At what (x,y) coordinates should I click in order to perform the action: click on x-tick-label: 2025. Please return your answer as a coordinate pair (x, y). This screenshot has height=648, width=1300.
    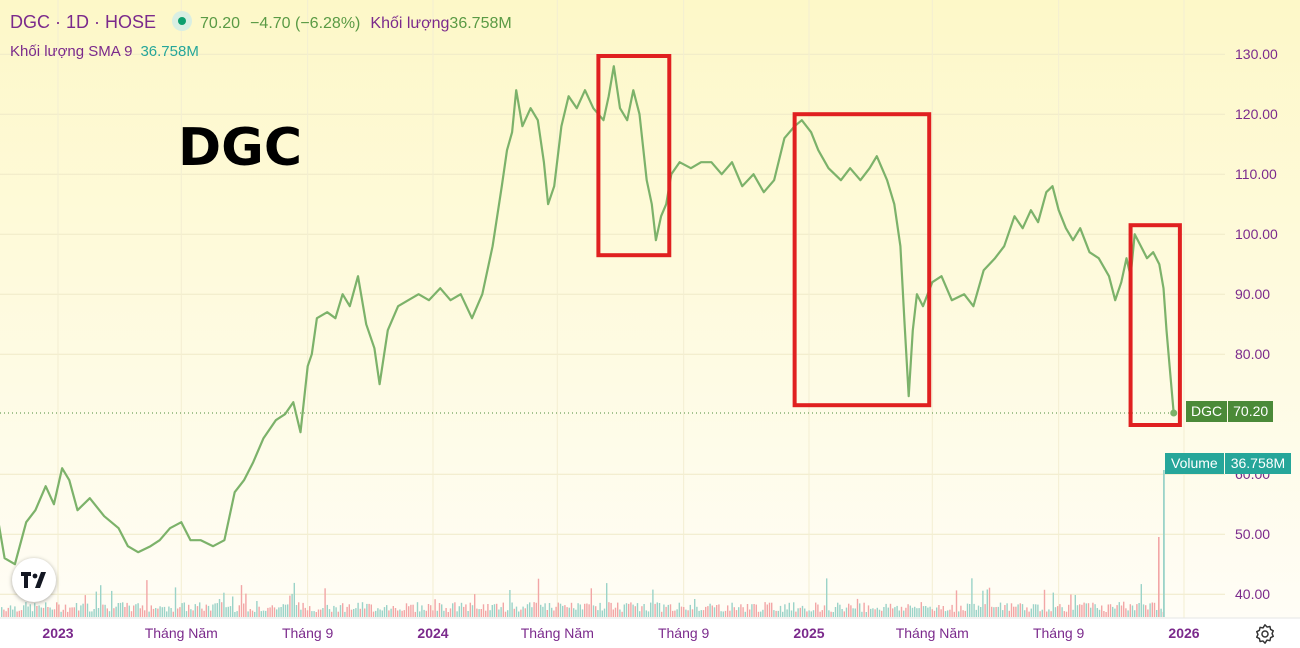
    Looking at the image, I should click on (808, 633).